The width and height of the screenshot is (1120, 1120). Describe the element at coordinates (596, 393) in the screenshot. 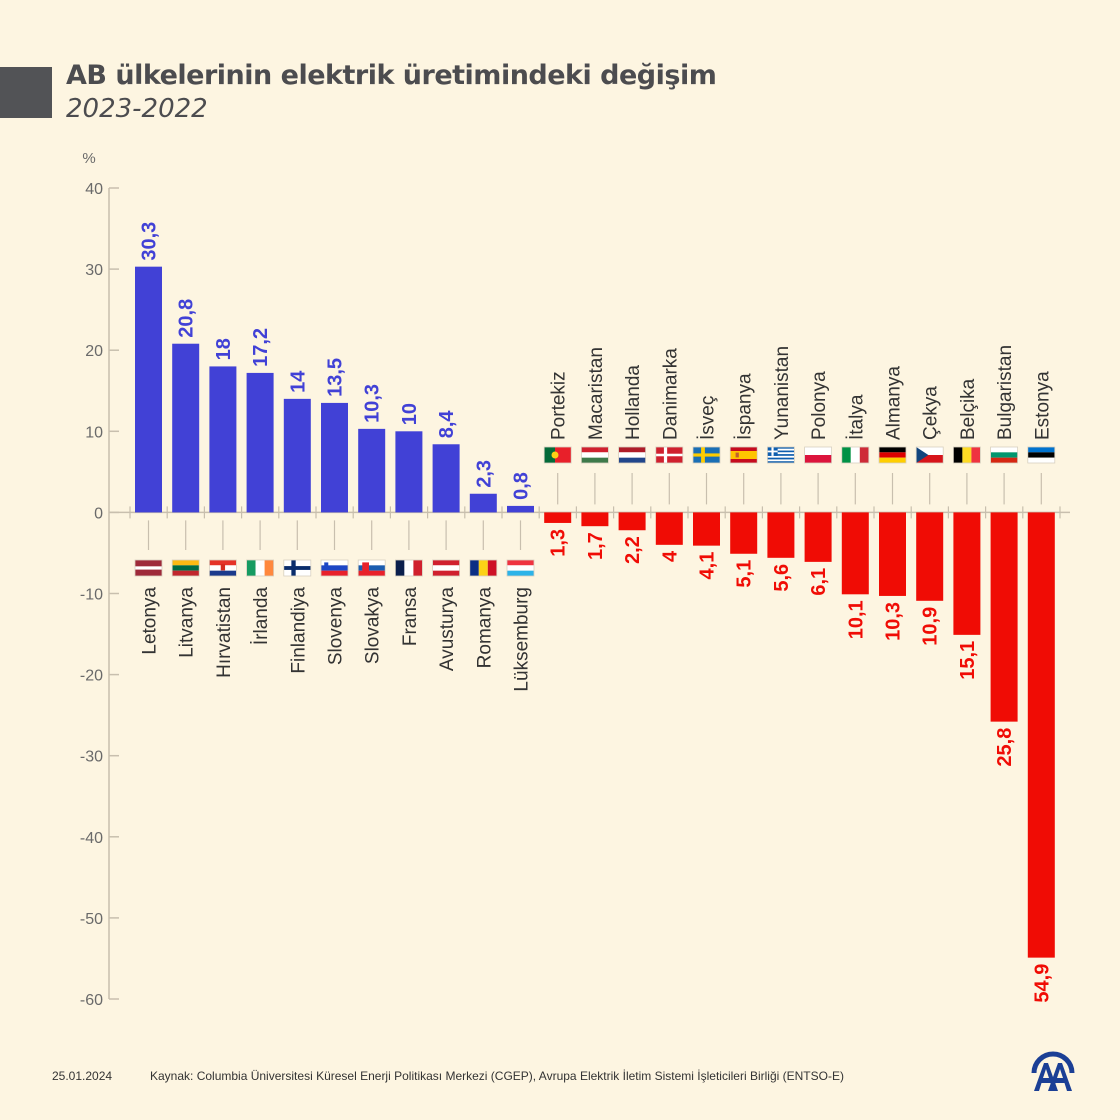

I see `category-label: Macaristan` at that location.